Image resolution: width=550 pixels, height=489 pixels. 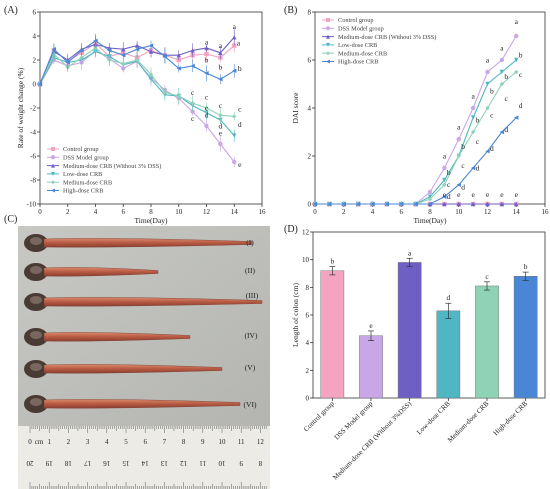 What do you see at coordinates (133, 369) in the screenshot?
I see `colon-tube` at bounding box center [133, 369].